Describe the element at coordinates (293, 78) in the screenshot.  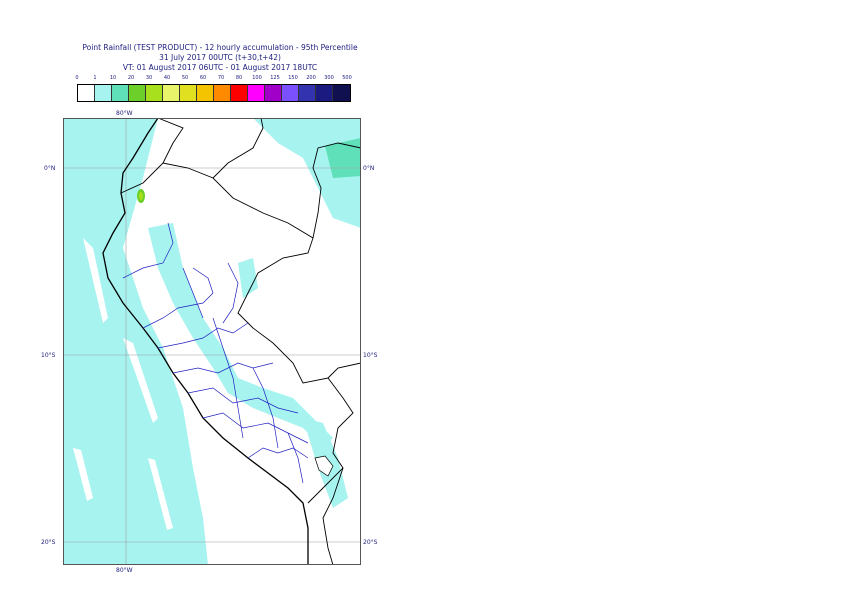
I see `legend-label: 150` at that location.